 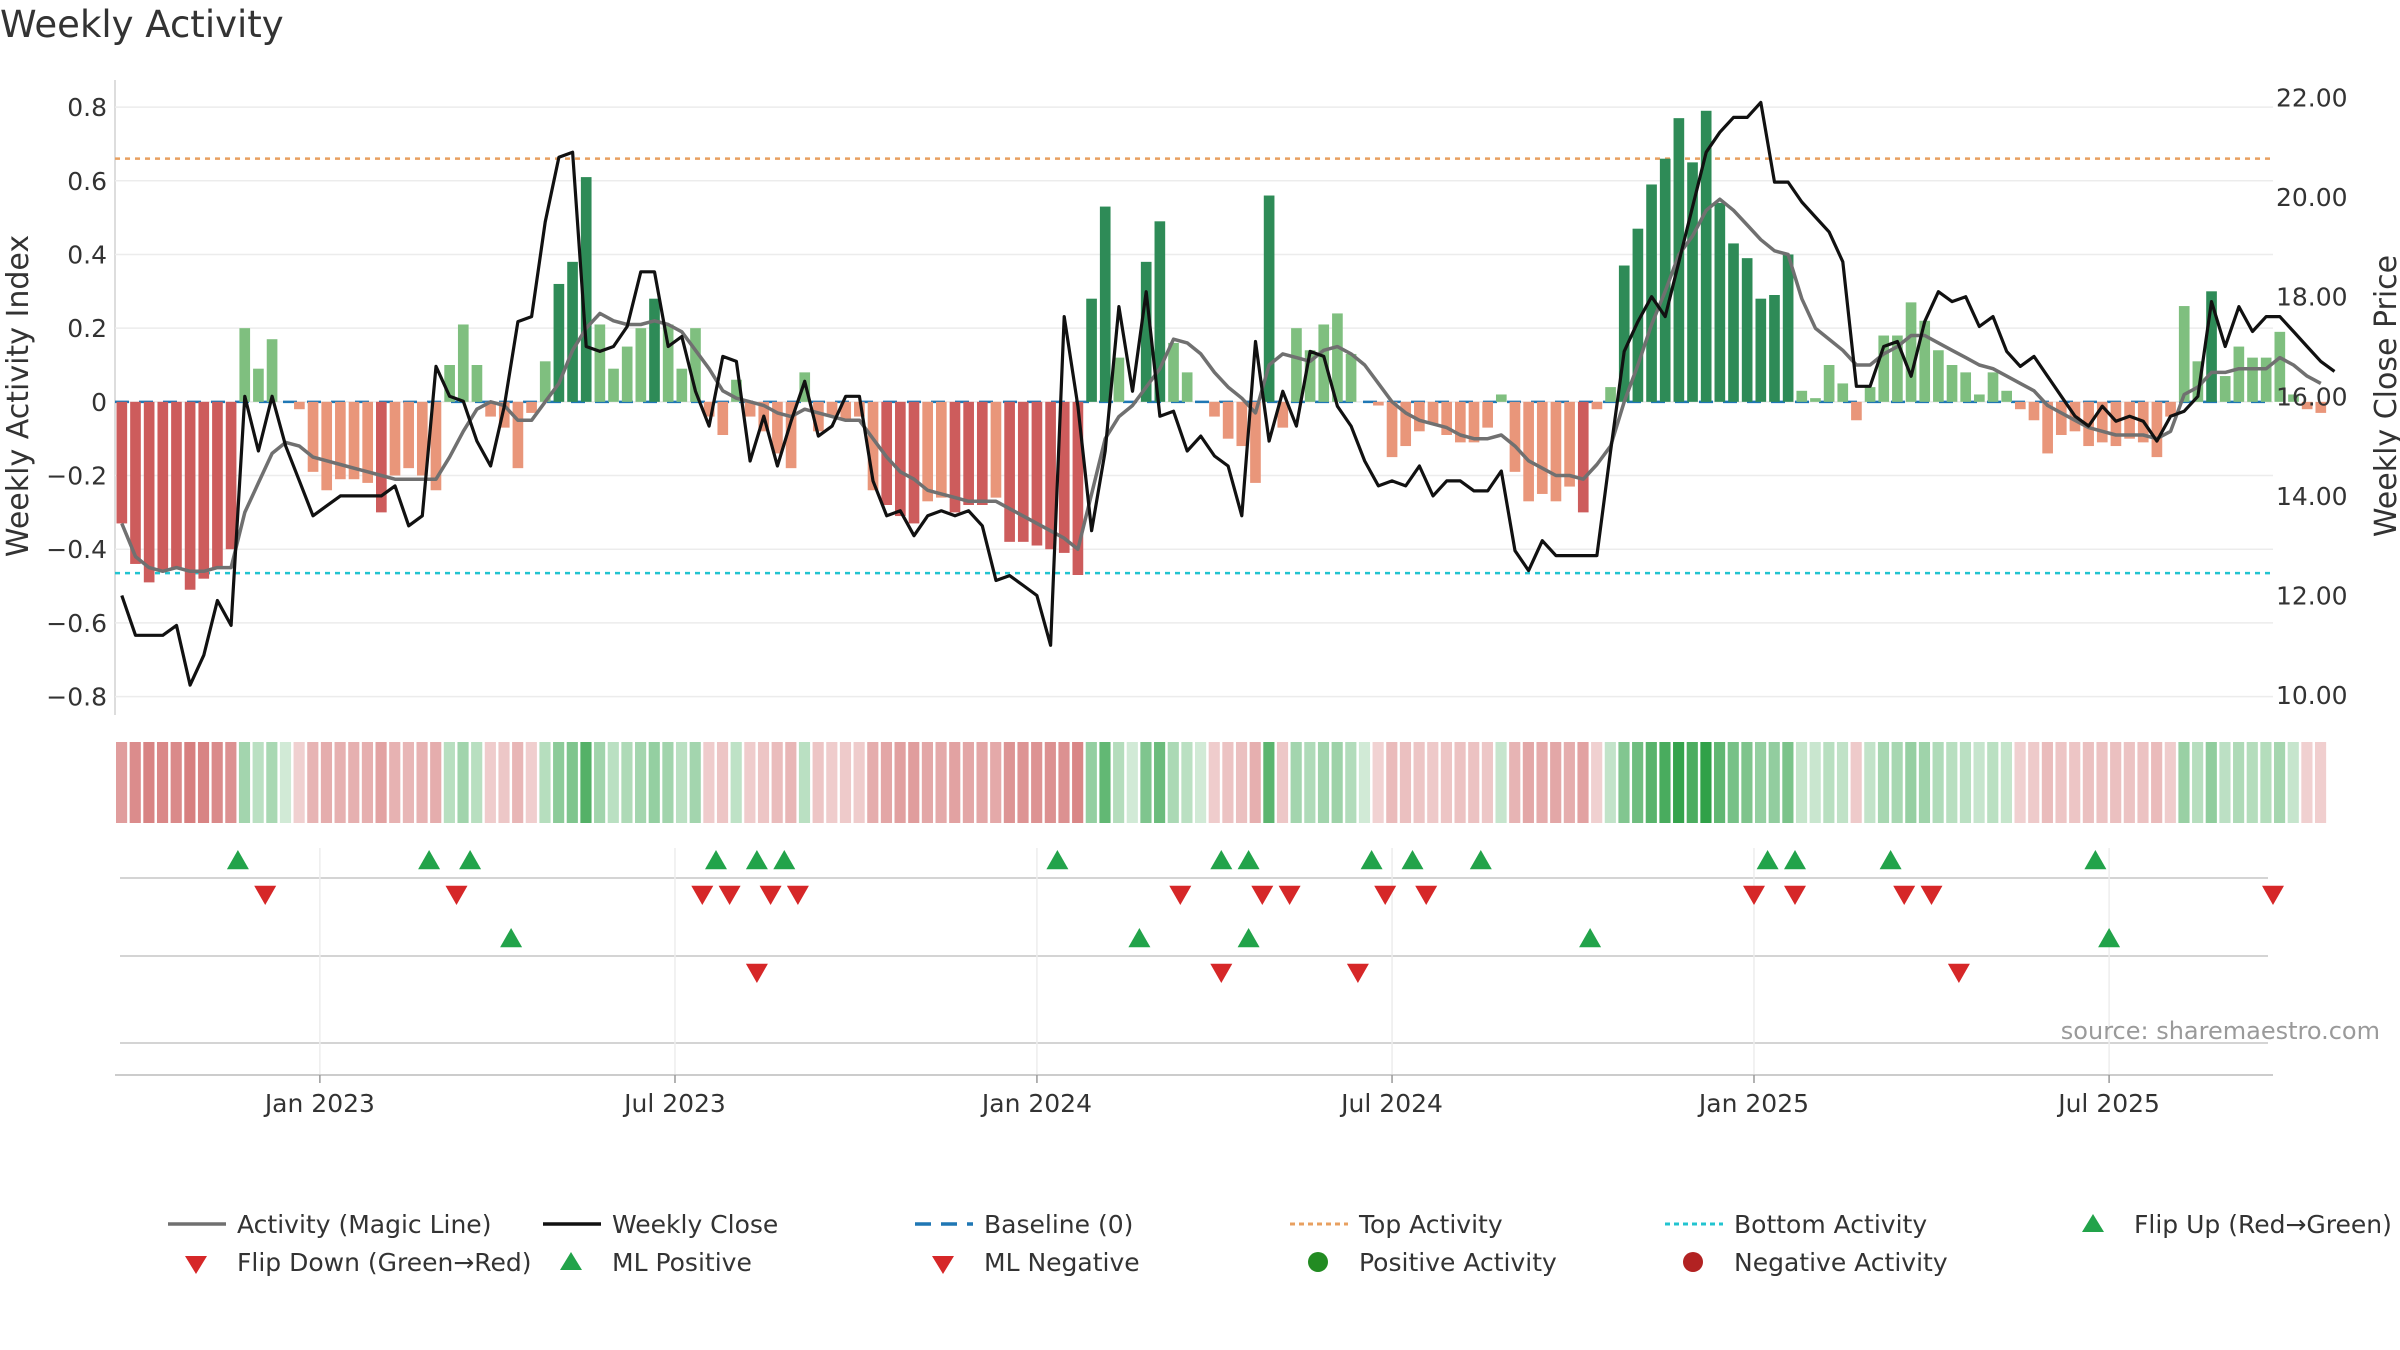 I want to click on y2-tick-label: 10.00, so click(x=2312, y=695).